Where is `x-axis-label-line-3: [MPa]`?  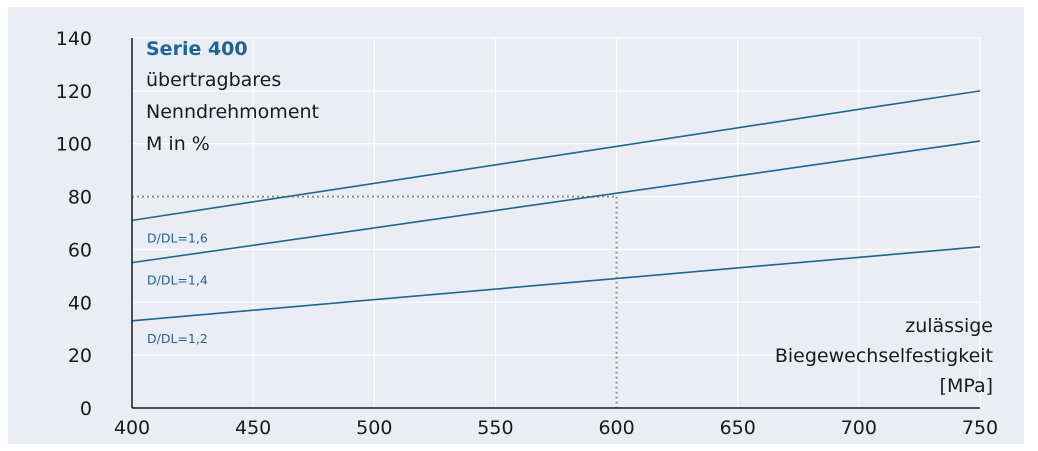
x-axis-label-line-3: [MPa] is located at coordinates (966, 386).